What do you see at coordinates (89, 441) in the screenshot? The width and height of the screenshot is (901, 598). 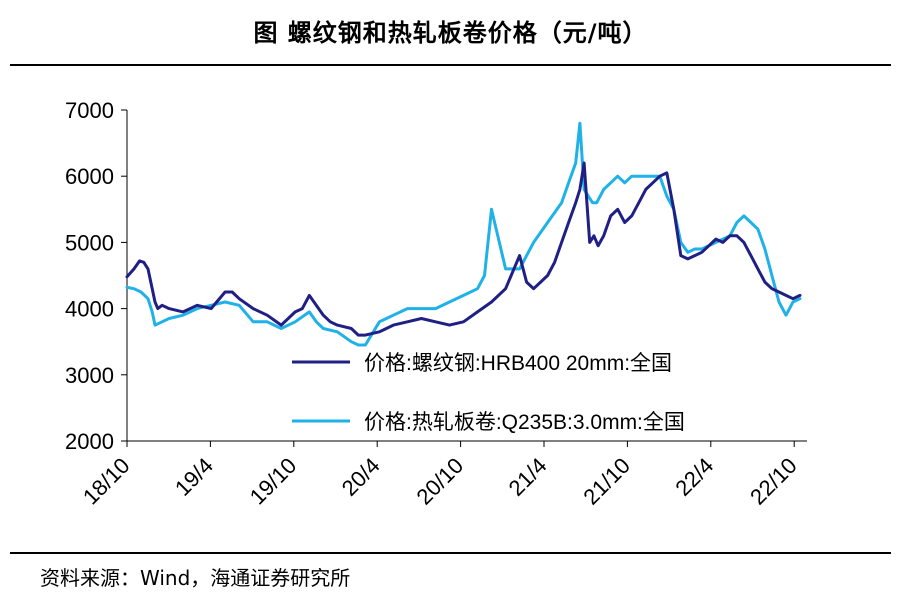 I see `y-tick-label: 2000` at bounding box center [89, 441].